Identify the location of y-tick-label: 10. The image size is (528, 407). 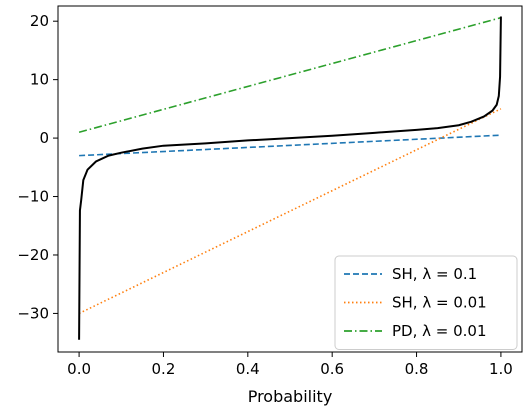
(39, 80).